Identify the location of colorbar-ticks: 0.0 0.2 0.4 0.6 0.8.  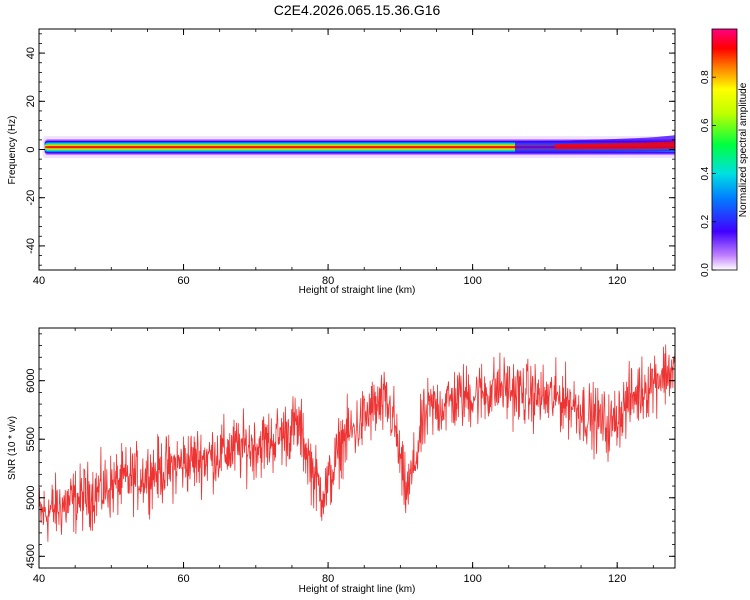
(708, 173).